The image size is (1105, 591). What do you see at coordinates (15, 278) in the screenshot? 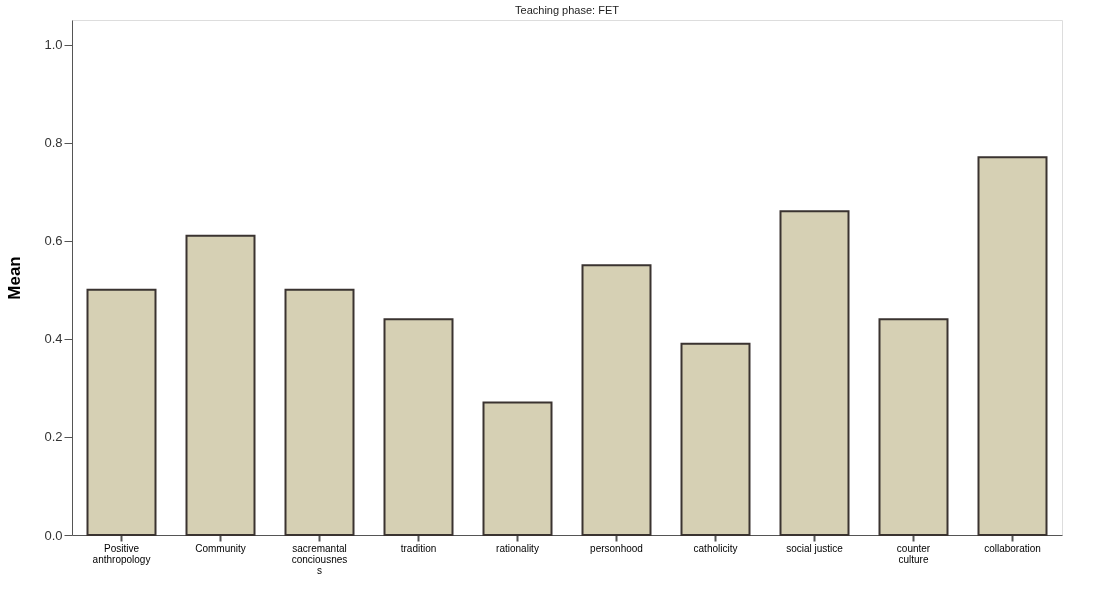
I see `y-axis-title: Mean` at bounding box center [15, 278].